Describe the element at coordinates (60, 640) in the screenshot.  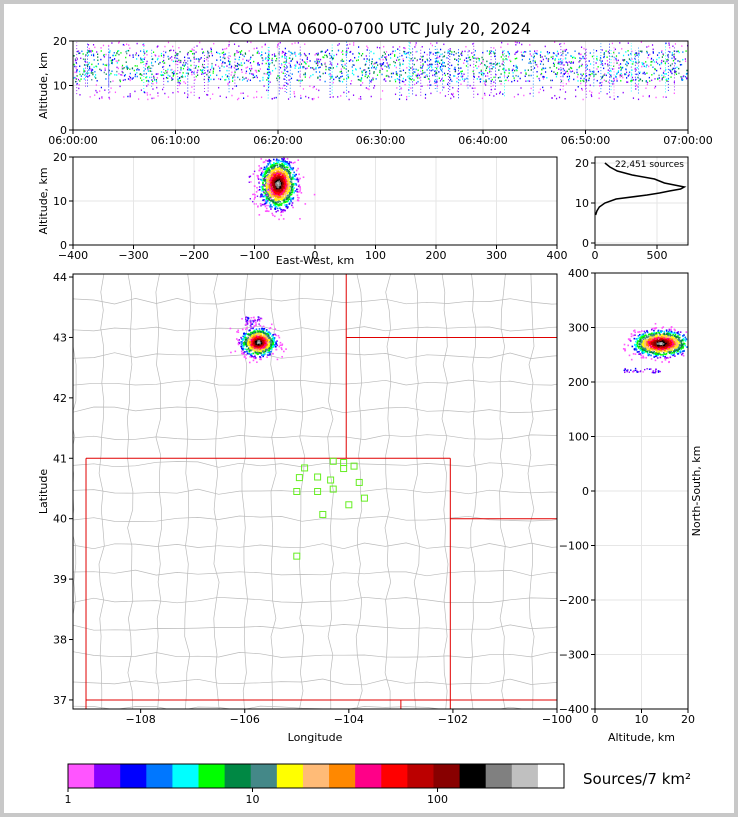
I see `map-ytick-label: 38` at that location.